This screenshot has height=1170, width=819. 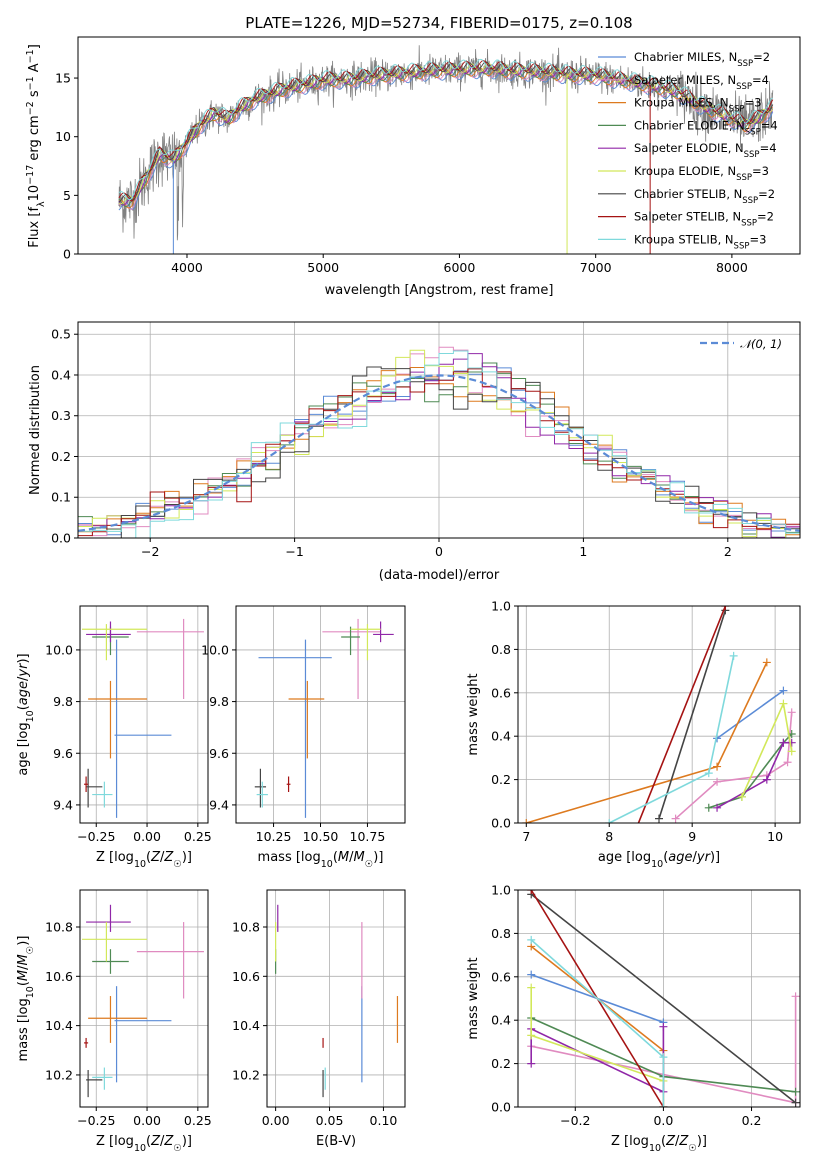 I want to click on age_vs_mass-plot-area, so click(x=324, y=718).